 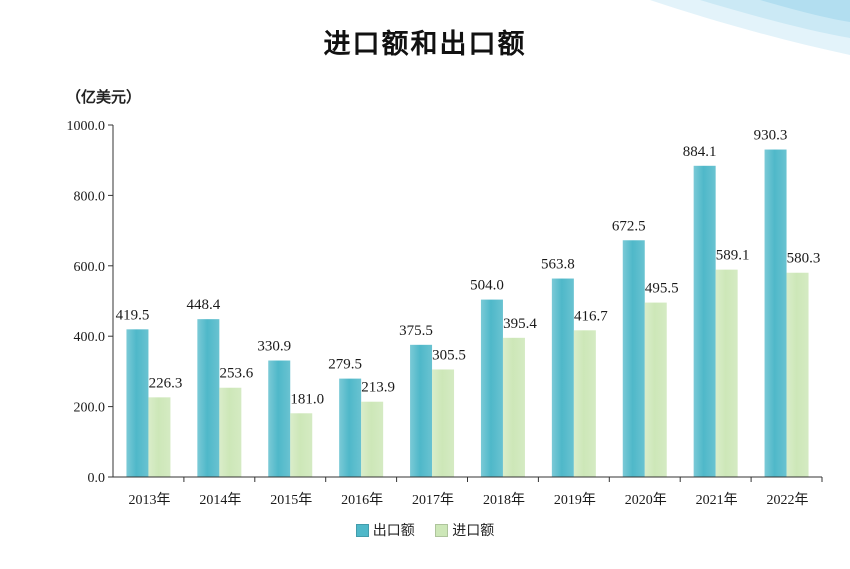 What do you see at coordinates (442, 530) in the screenshot?
I see `legend-swatch-import` at bounding box center [442, 530].